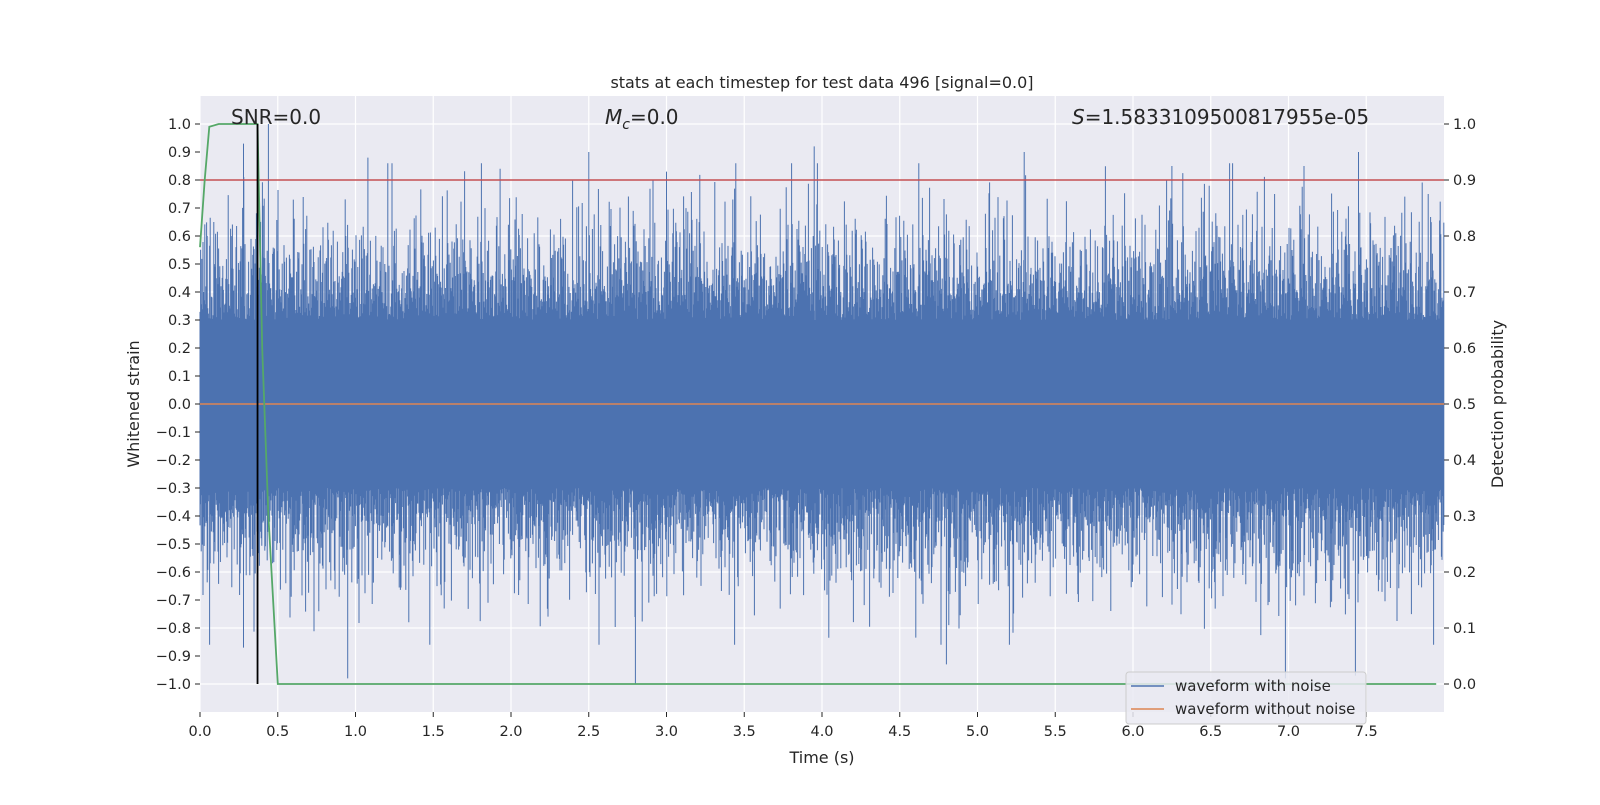 This screenshot has height=805, width=1600. Describe the element at coordinates (179, 265) in the screenshot. I see `y-tick-label: 0.5` at that location.